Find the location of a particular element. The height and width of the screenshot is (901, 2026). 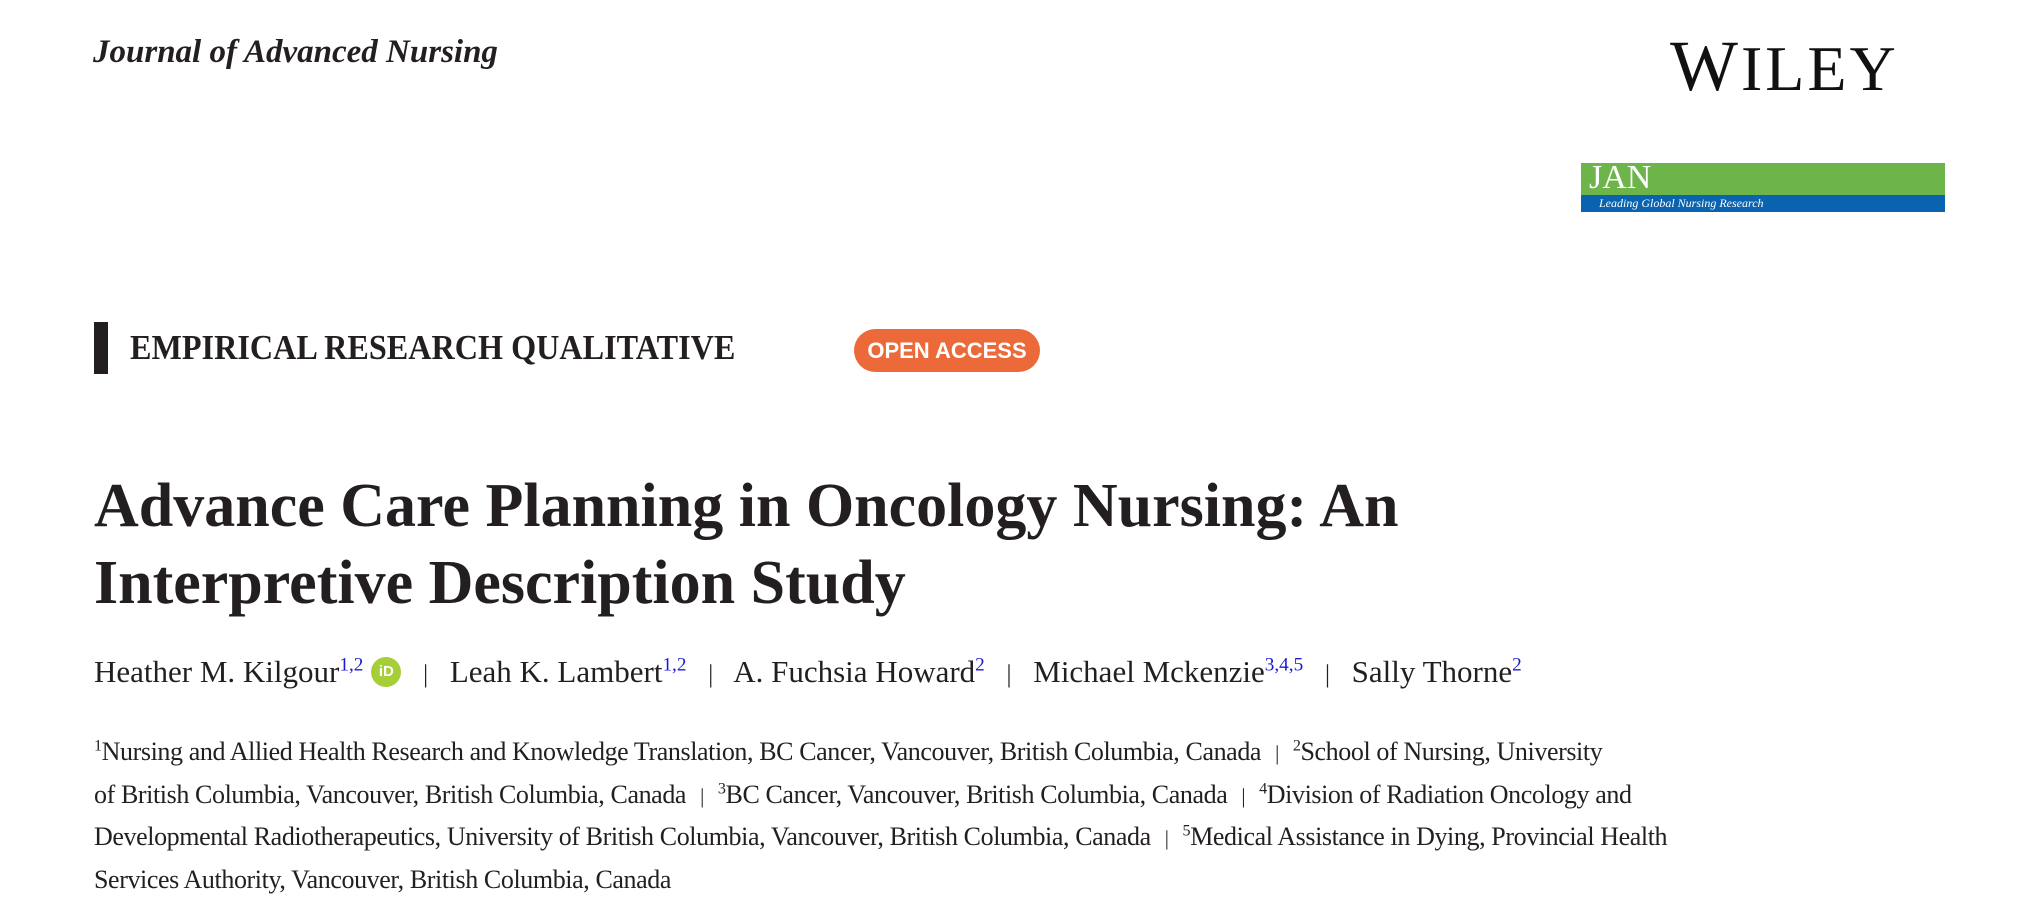

wiley-logo: WILEY is located at coordinates (1784, 66).